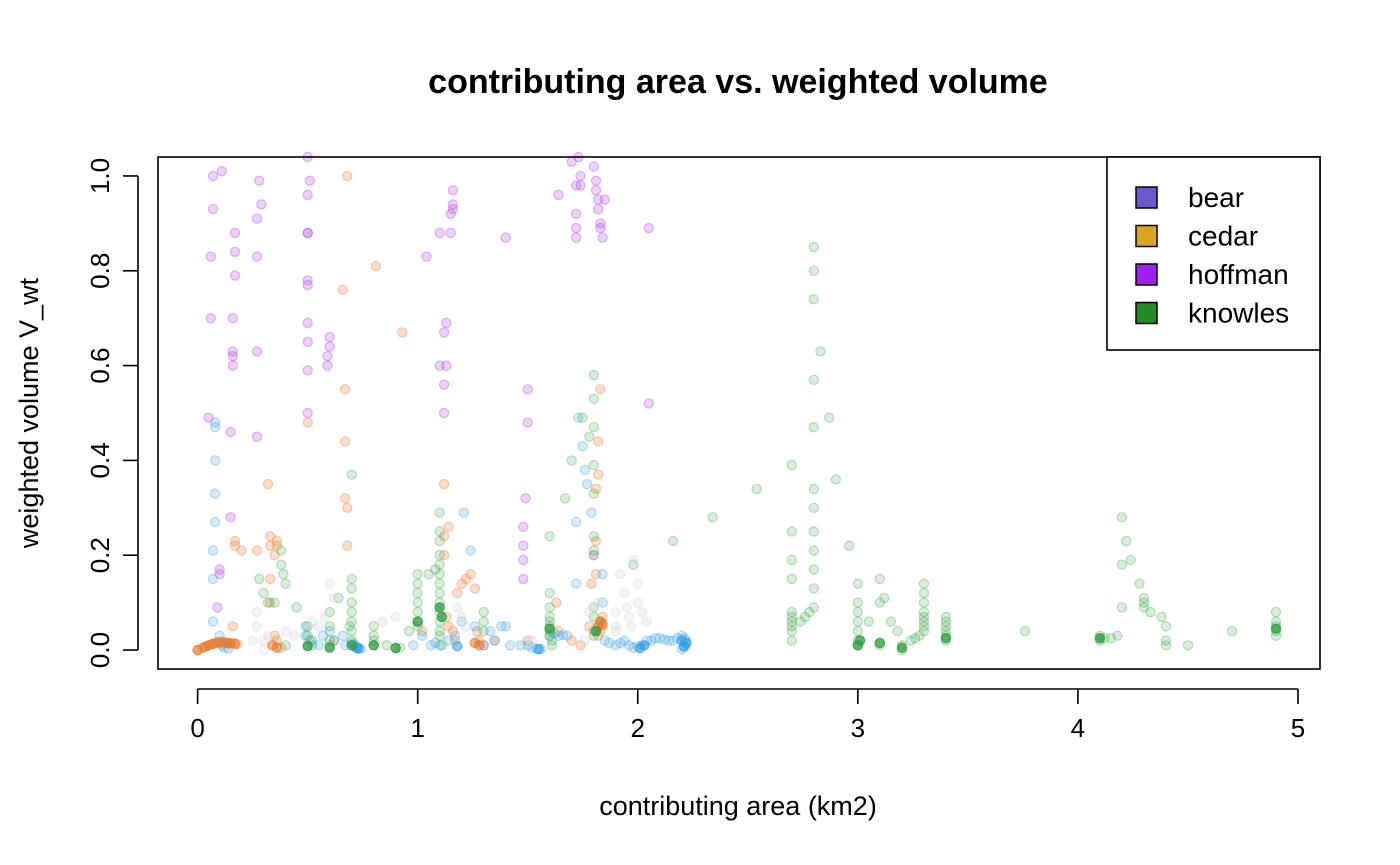 This screenshot has width=1400, height=865. Describe the element at coordinates (400, 636) in the screenshot. I see `series-cedar-dense` at that location.